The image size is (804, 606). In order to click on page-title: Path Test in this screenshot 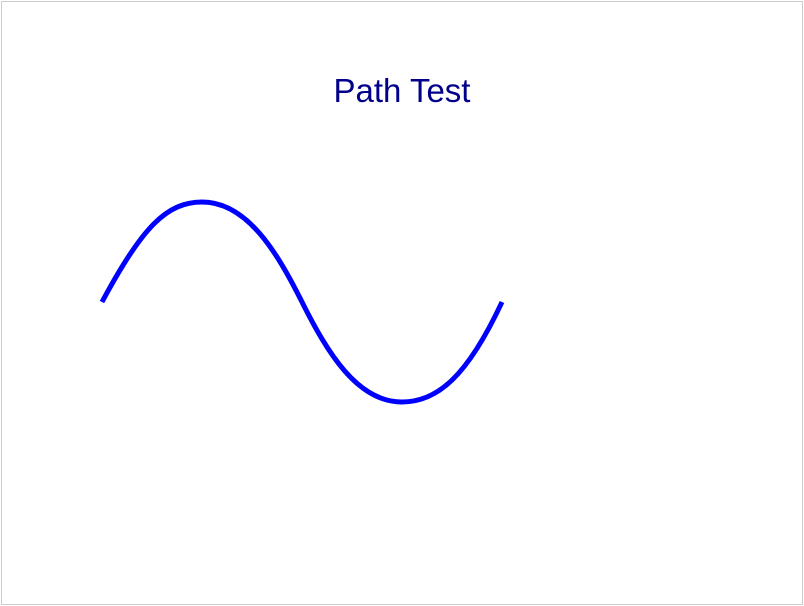, I will do `click(402, 90)`.